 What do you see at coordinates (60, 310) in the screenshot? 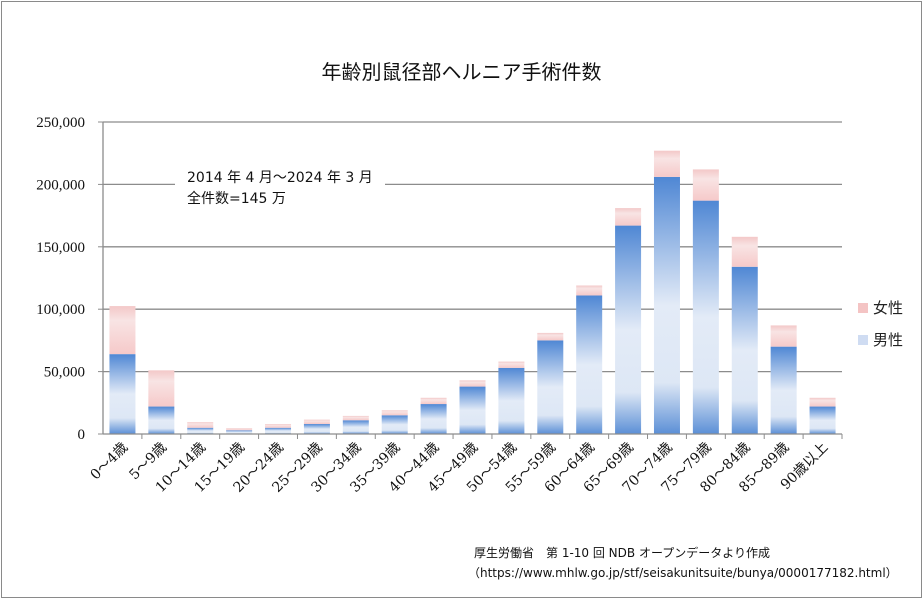
I see `y-tick-label: 100,000` at bounding box center [60, 310].